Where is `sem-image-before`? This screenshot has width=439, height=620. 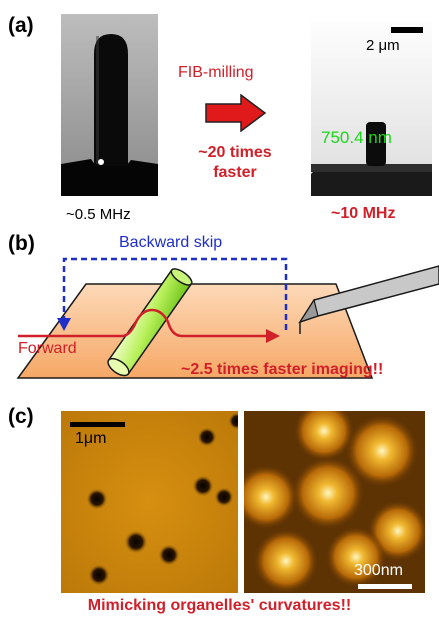
sem-image-before is located at coordinates (109, 105).